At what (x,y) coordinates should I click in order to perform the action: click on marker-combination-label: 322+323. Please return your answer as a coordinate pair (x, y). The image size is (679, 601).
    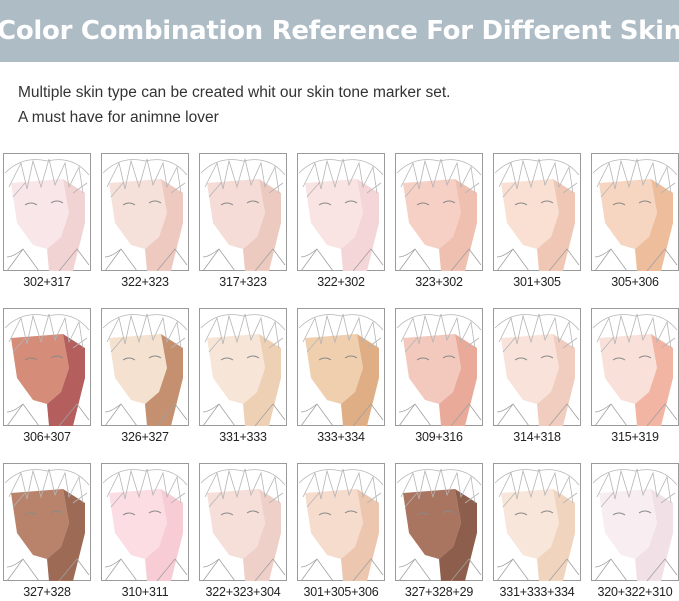
    Looking at the image, I should click on (145, 282).